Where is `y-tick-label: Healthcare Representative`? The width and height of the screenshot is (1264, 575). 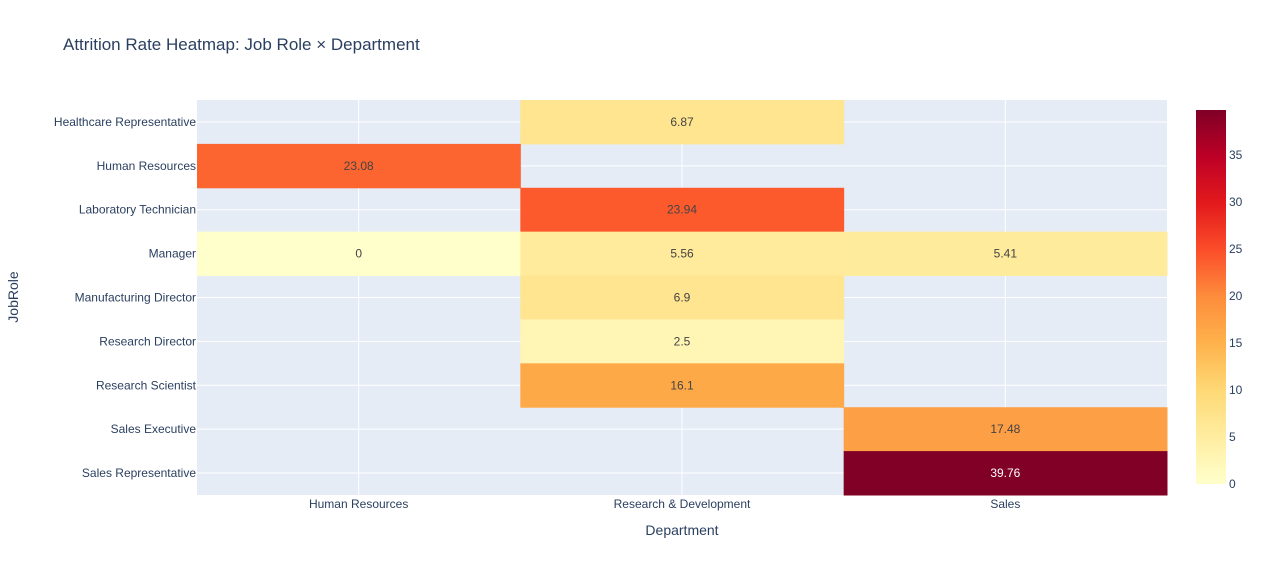
y-tick-label: Healthcare Representative is located at coordinates (125, 122).